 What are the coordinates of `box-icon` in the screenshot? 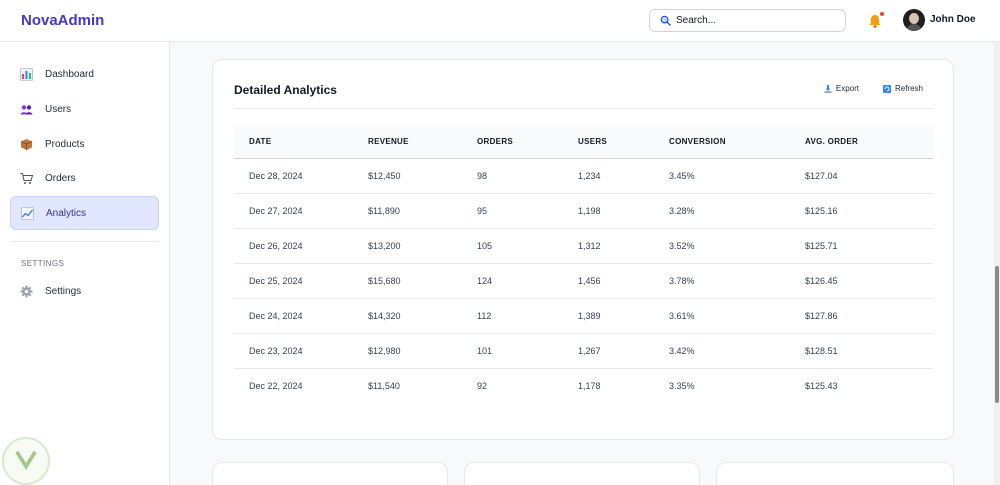 It's located at (26, 144).